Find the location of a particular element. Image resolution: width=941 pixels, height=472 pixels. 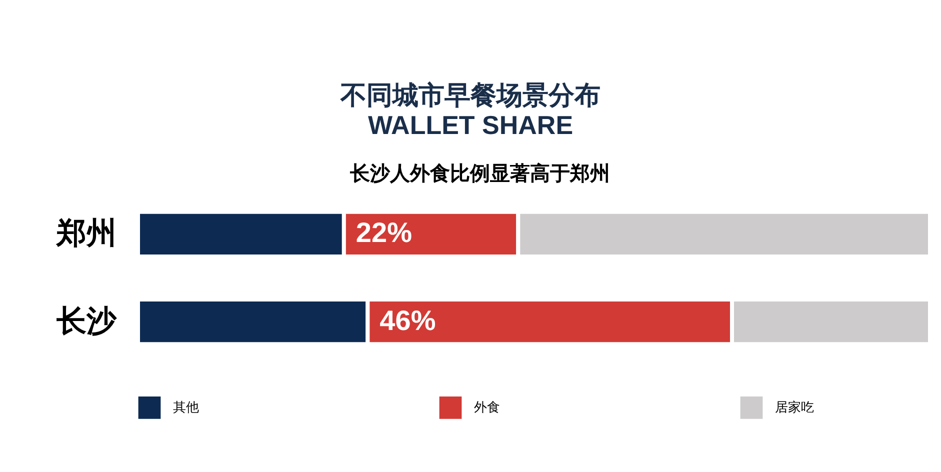

text: 长沙人外食比例显著高于郑州 is located at coordinates (480, 174).